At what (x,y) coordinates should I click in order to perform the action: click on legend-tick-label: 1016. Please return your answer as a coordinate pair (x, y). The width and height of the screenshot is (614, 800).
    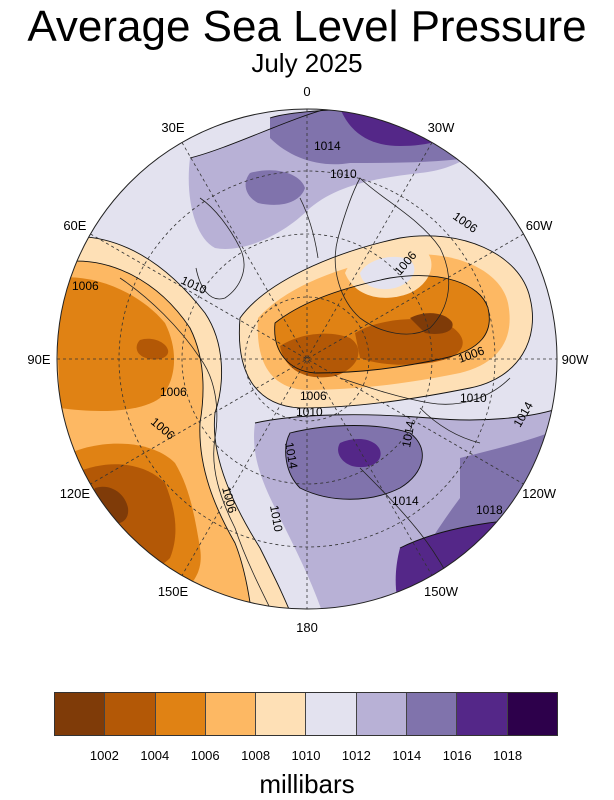
    Looking at the image, I should click on (457, 755).